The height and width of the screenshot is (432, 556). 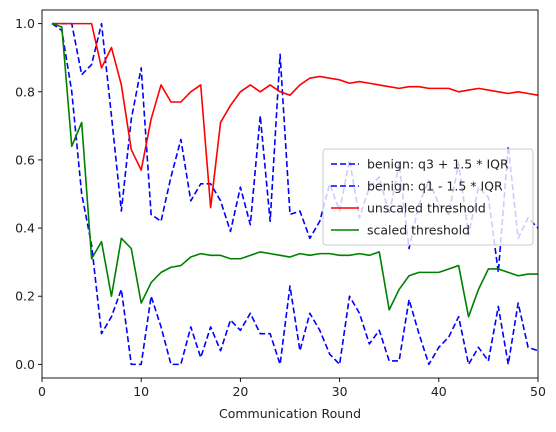 I want to click on y-tick-label: 1.0, so click(x=25, y=23).